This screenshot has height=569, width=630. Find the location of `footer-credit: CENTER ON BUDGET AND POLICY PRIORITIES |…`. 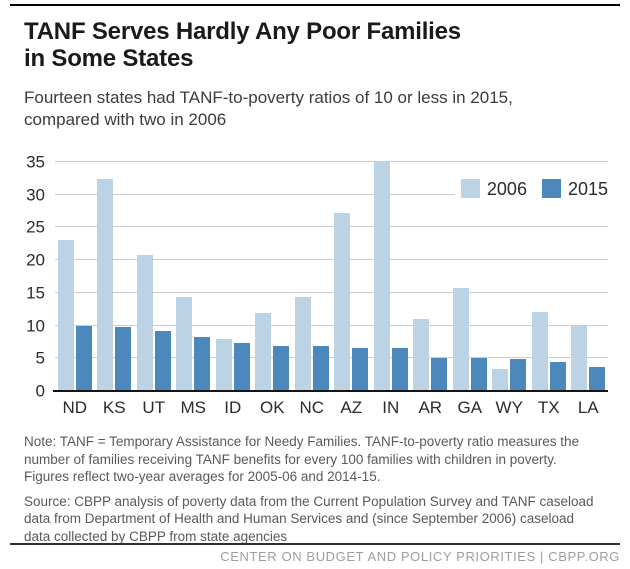

footer-credit: CENTER ON BUDGET AND POLICY PRIORITIES |… is located at coordinates (420, 556).